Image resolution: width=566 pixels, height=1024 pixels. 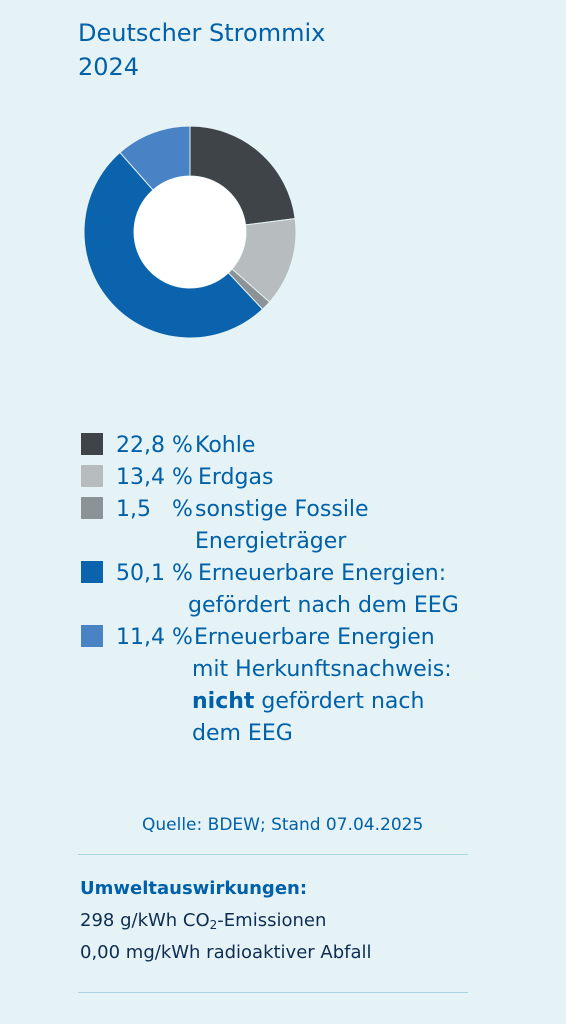 I want to click on co2-subscript: 2, so click(x=213, y=925).